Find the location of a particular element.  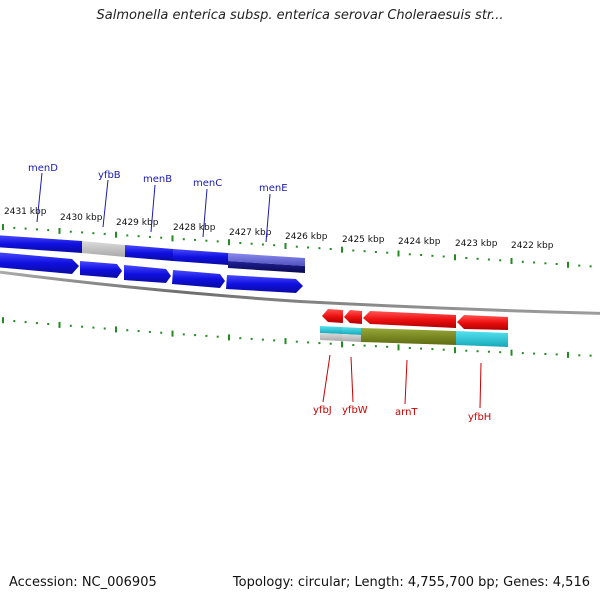

tick-label-2426: 2426 kbp is located at coordinates (306, 237).